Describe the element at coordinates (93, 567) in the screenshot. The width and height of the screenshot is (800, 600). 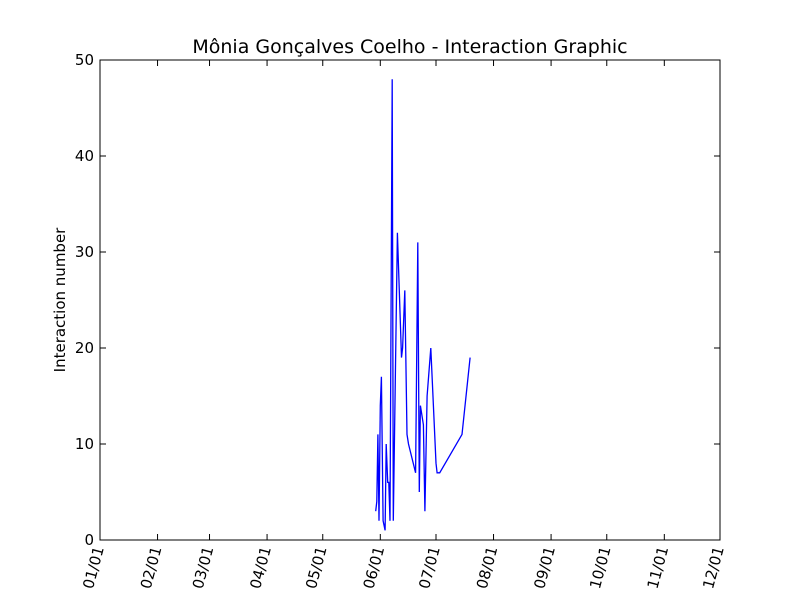
I see `x-tick-label: 01/01` at that location.